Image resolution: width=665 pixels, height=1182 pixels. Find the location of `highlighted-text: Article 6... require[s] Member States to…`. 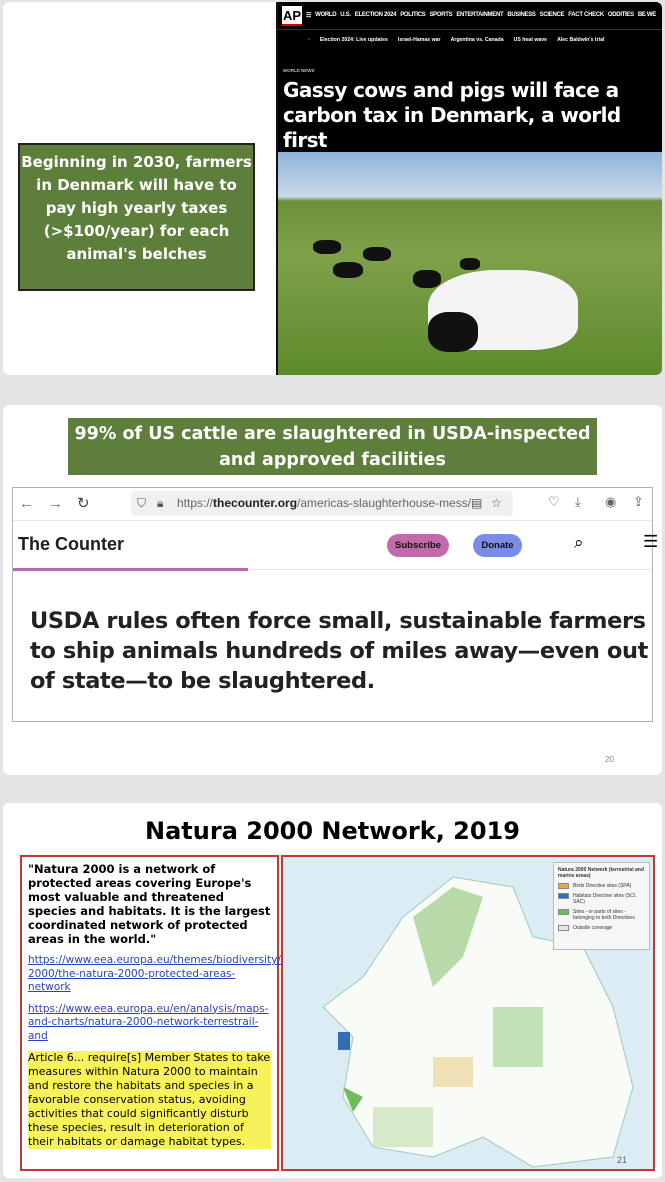

highlighted-text: Article 6... require[s] Member States to… is located at coordinates (149, 1100).